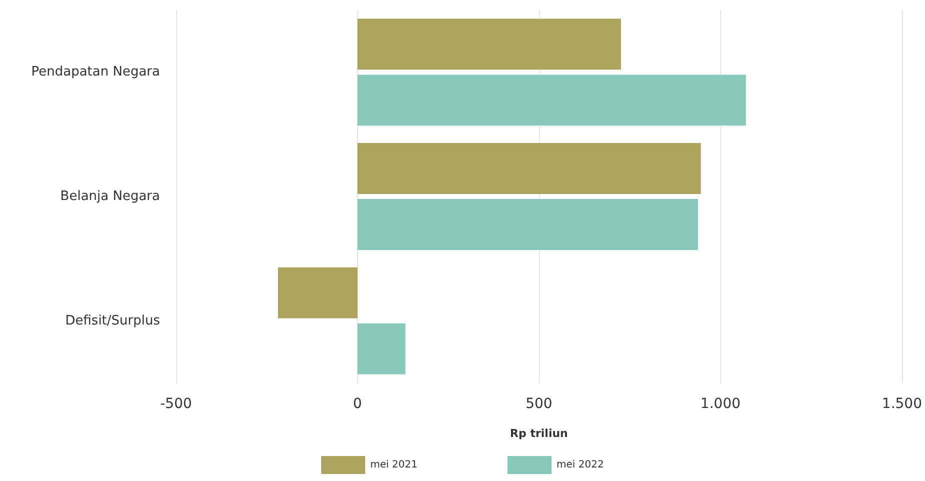  Describe the element at coordinates (95, 72) in the screenshot. I see `y-tick-label: Pendapatan Negara` at that location.